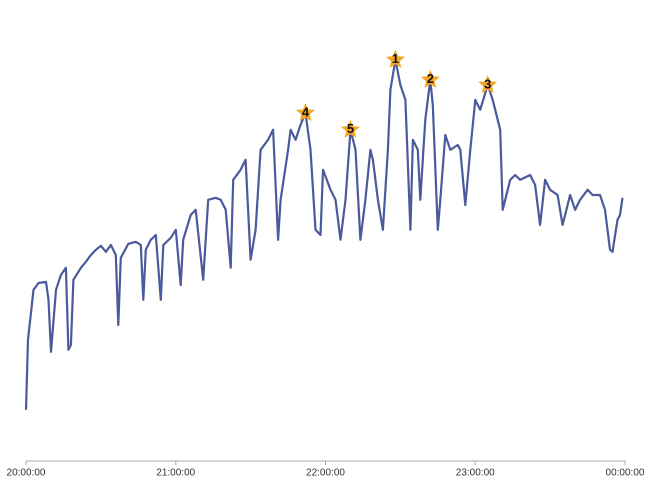 The width and height of the screenshot is (648, 491). What do you see at coordinates (475, 473) in the screenshot?
I see `x-tick-label: 23:00:00` at bounding box center [475, 473].